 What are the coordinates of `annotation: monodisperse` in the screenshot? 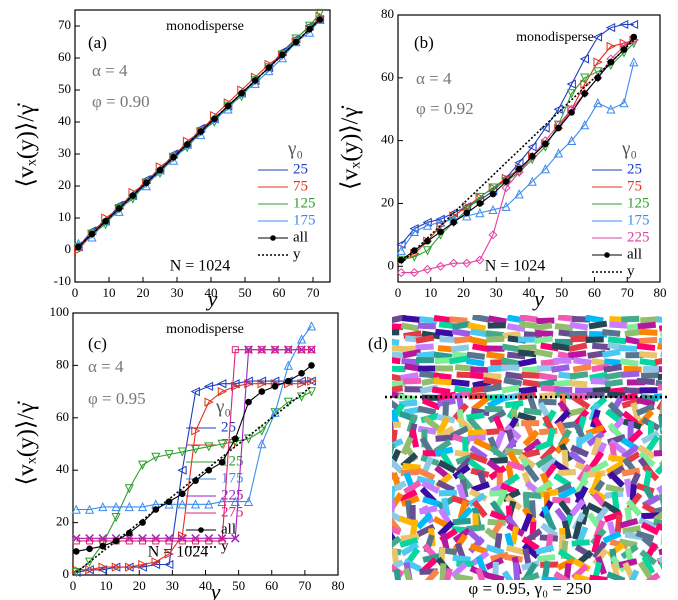 It's located at (555, 37).